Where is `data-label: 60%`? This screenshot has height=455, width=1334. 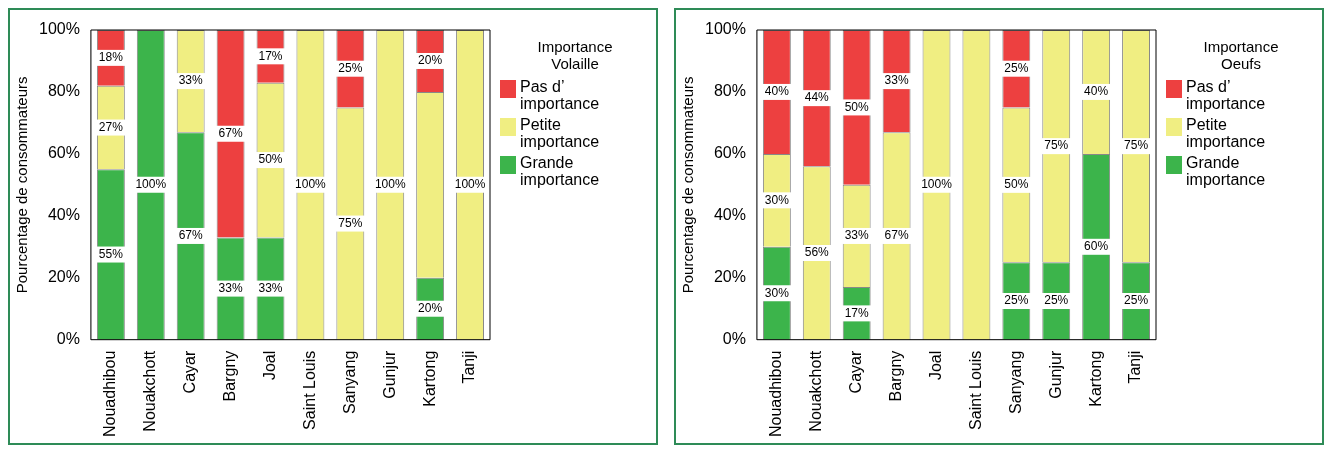 data-label: 60% is located at coordinates (1096, 246).